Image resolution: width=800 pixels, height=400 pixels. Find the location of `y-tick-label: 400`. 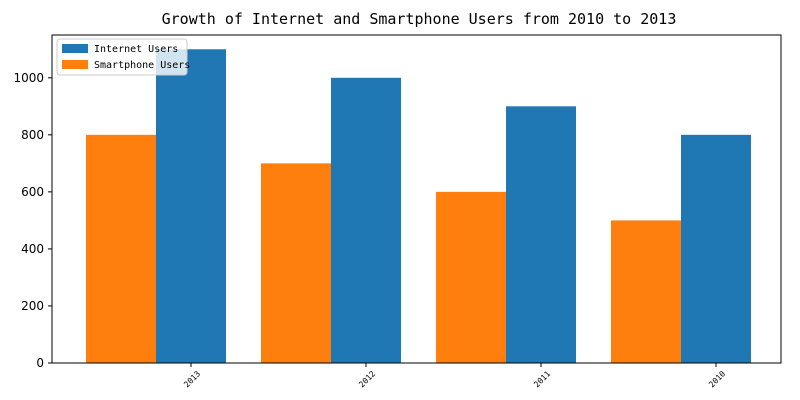

y-tick-label: 400 is located at coordinates (32, 249).